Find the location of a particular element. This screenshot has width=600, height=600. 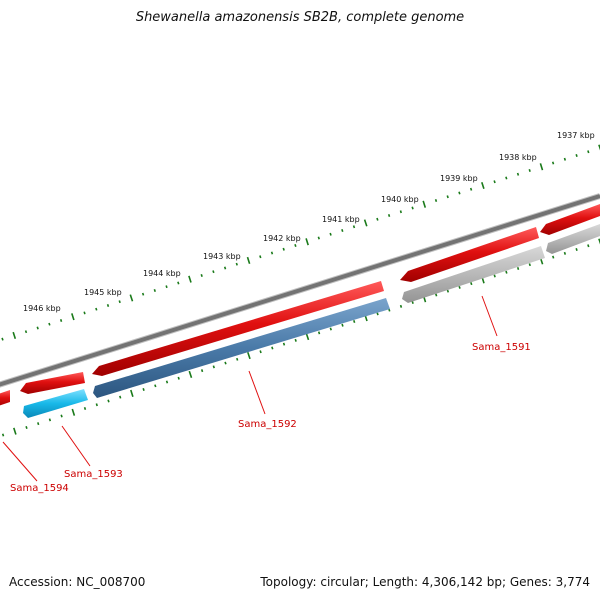

kbp-label-1945: 1945 kbp is located at coordinates (103, 292).